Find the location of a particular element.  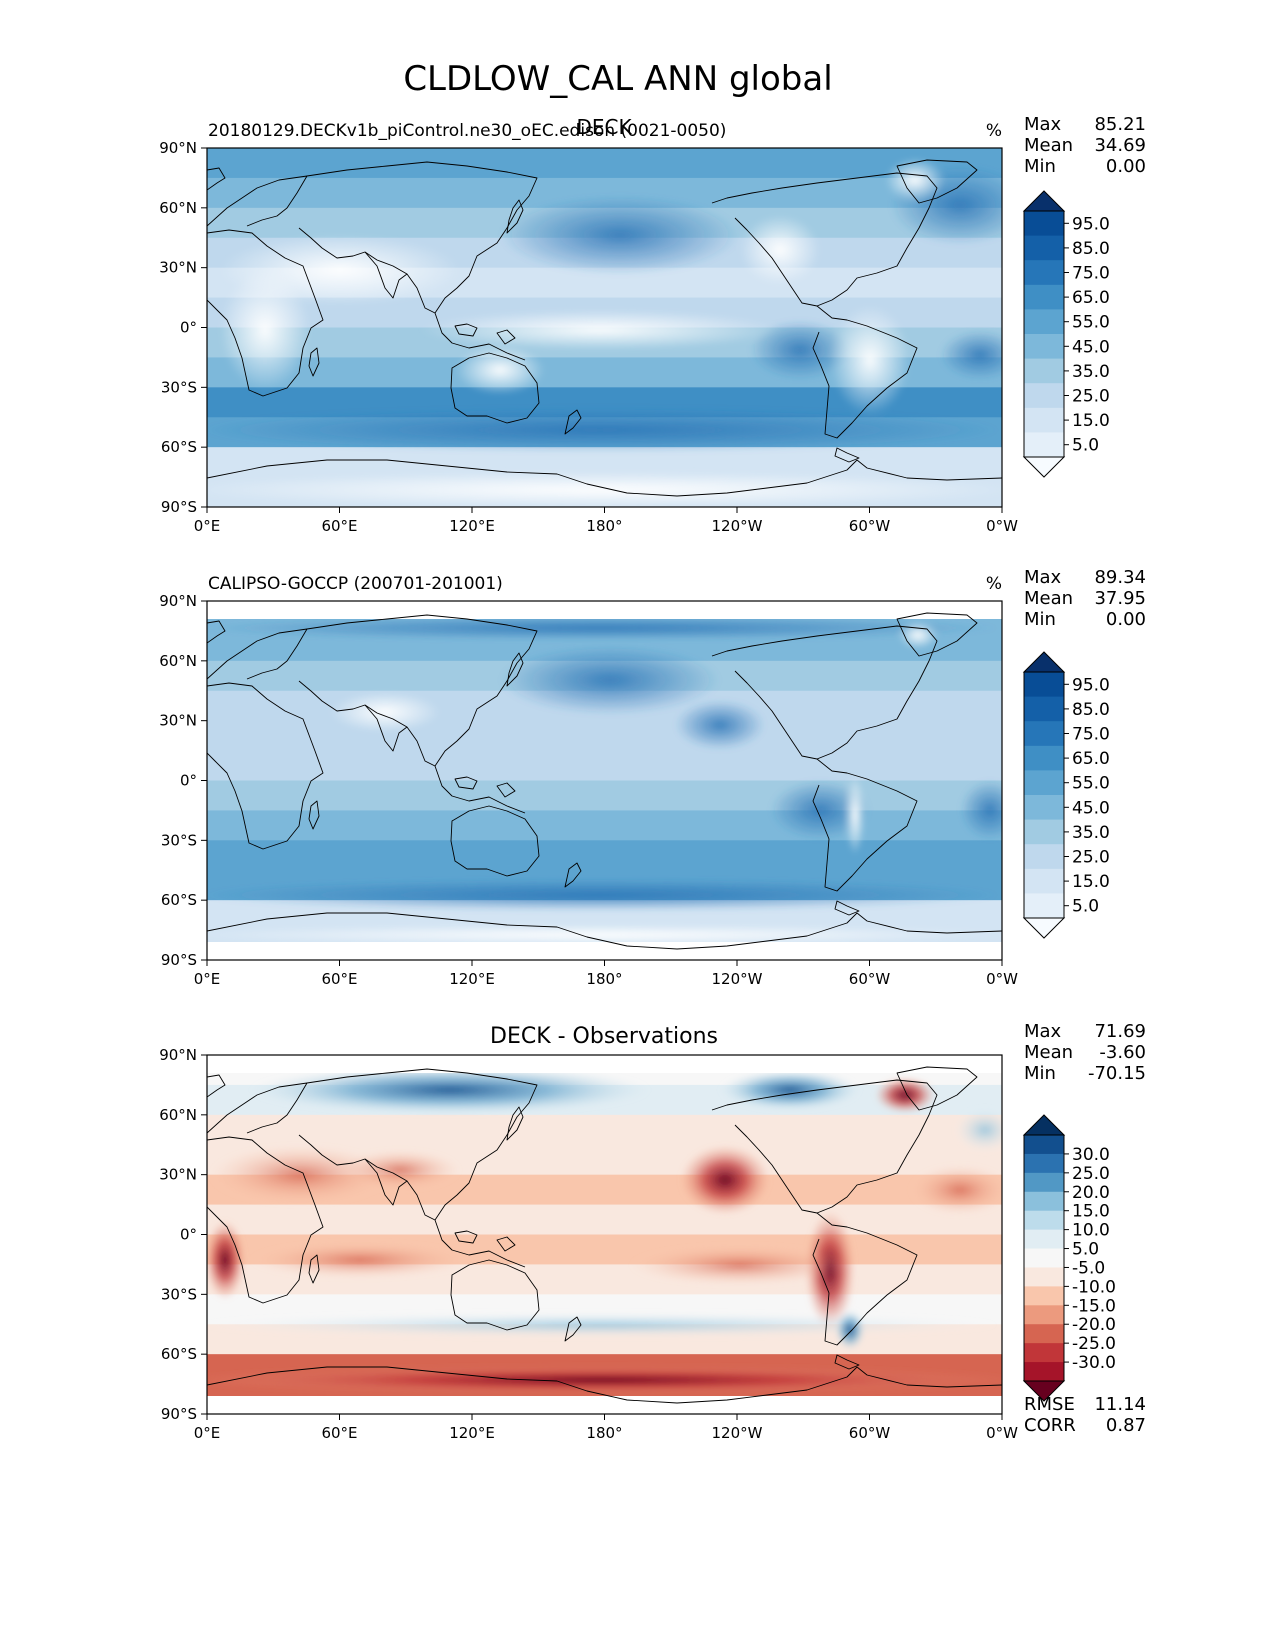

diff-southern-ocean-blue is located at coordinates (603, 1325).